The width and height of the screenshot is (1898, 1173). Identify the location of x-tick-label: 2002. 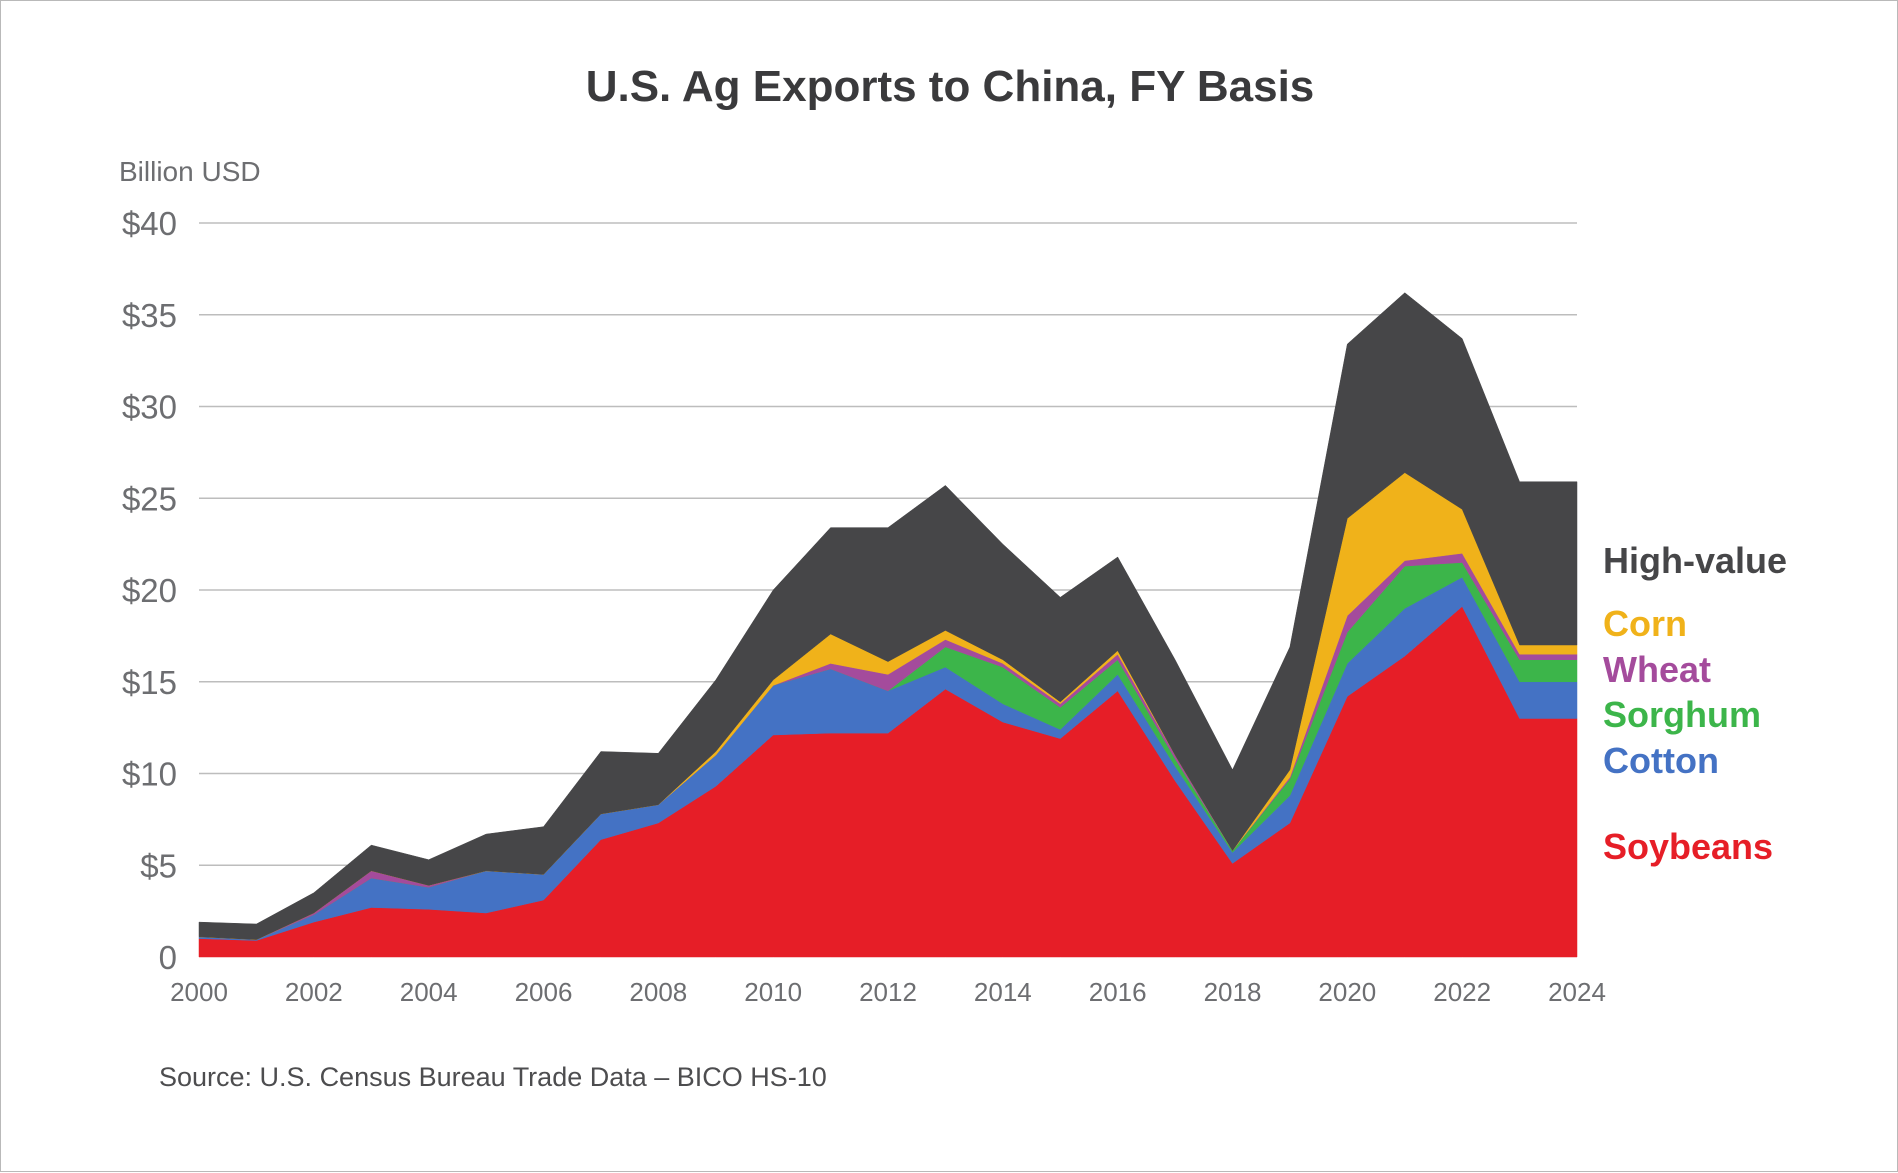
(314, 992).